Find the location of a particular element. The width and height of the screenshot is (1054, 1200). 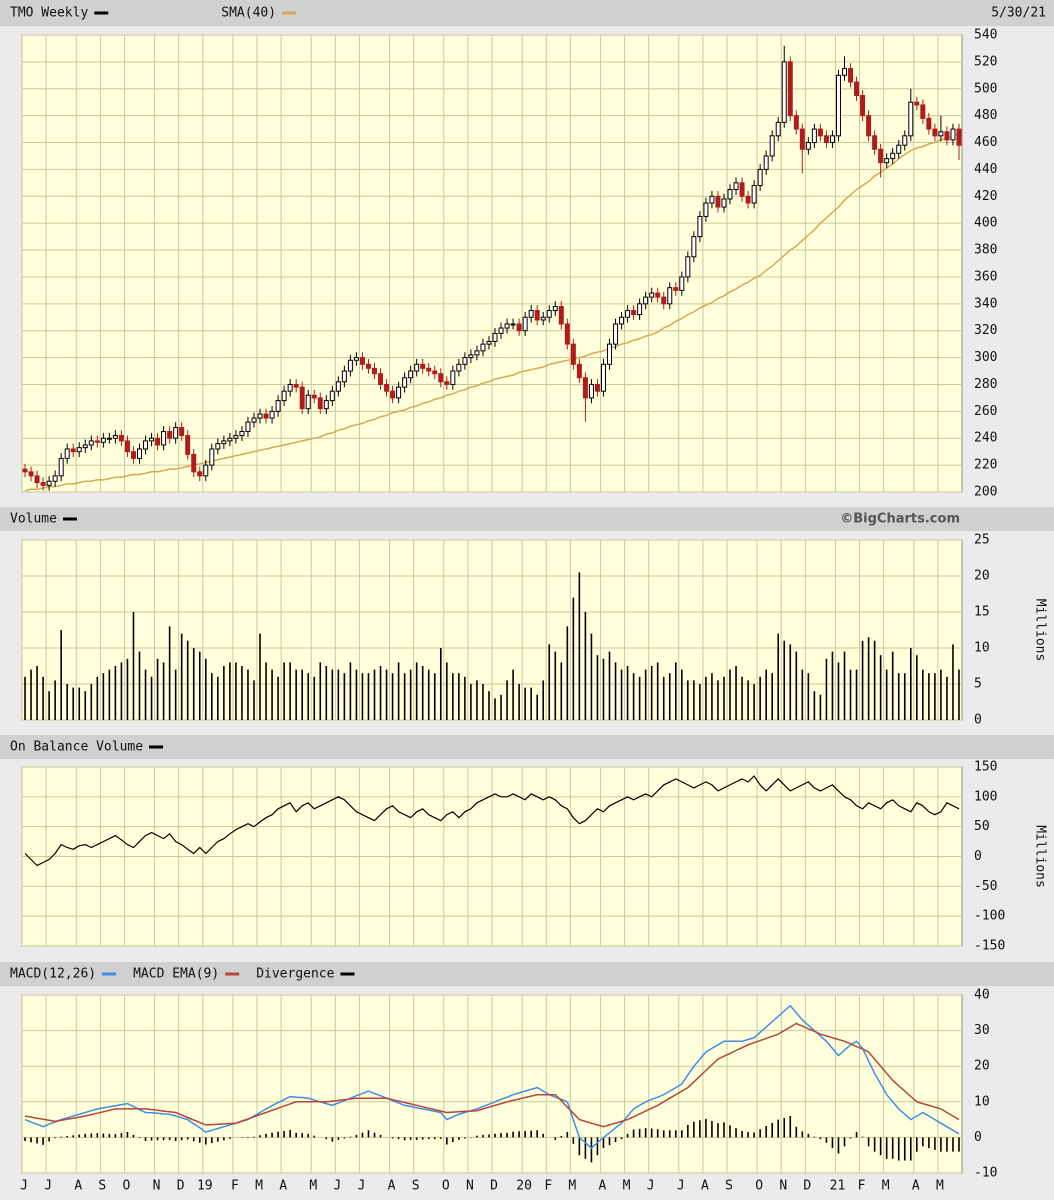

y-tick-label: 25 is located at coordinates (982, 540).